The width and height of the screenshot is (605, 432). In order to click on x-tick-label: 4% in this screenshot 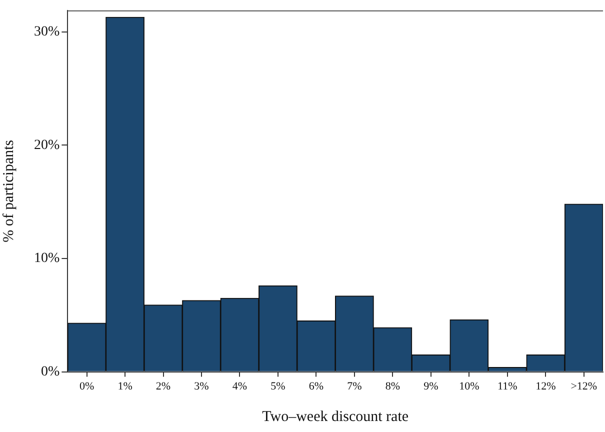, I will do `click(240, 386)`.